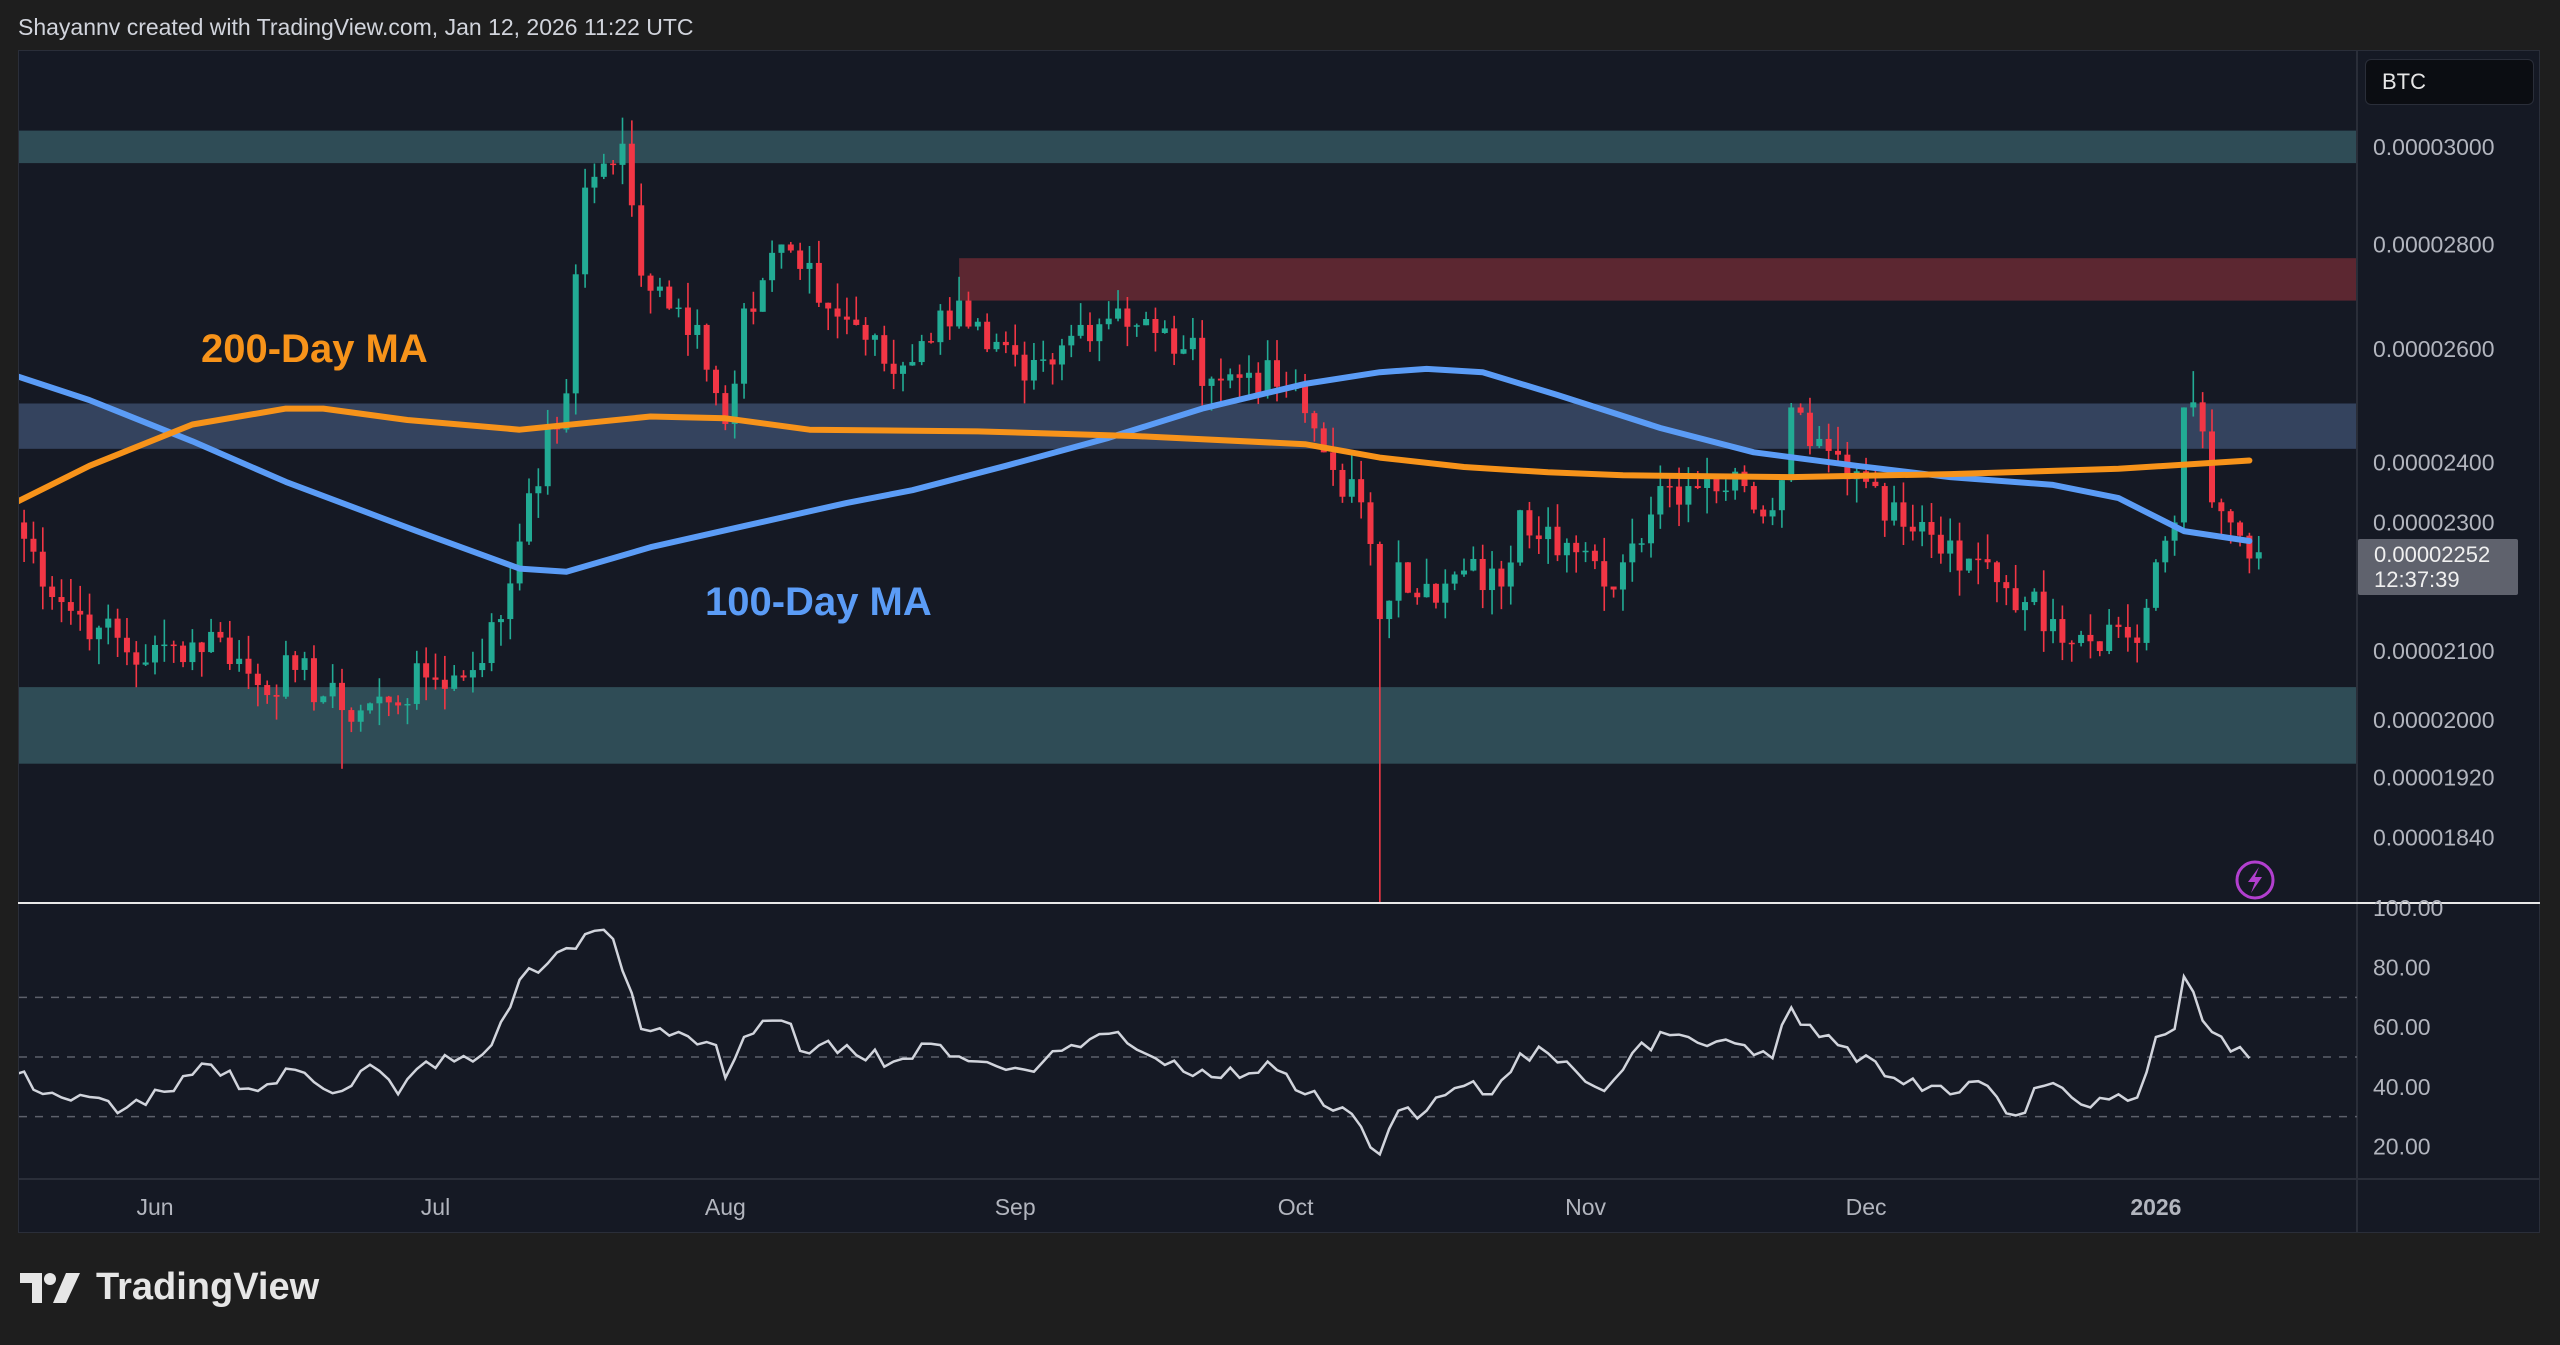 This screenshot has width=2560, height=1345. Describe the element at coordinates (2432, 554) in the screenshot. I see `last-price-value: 0.00002252` at that location.